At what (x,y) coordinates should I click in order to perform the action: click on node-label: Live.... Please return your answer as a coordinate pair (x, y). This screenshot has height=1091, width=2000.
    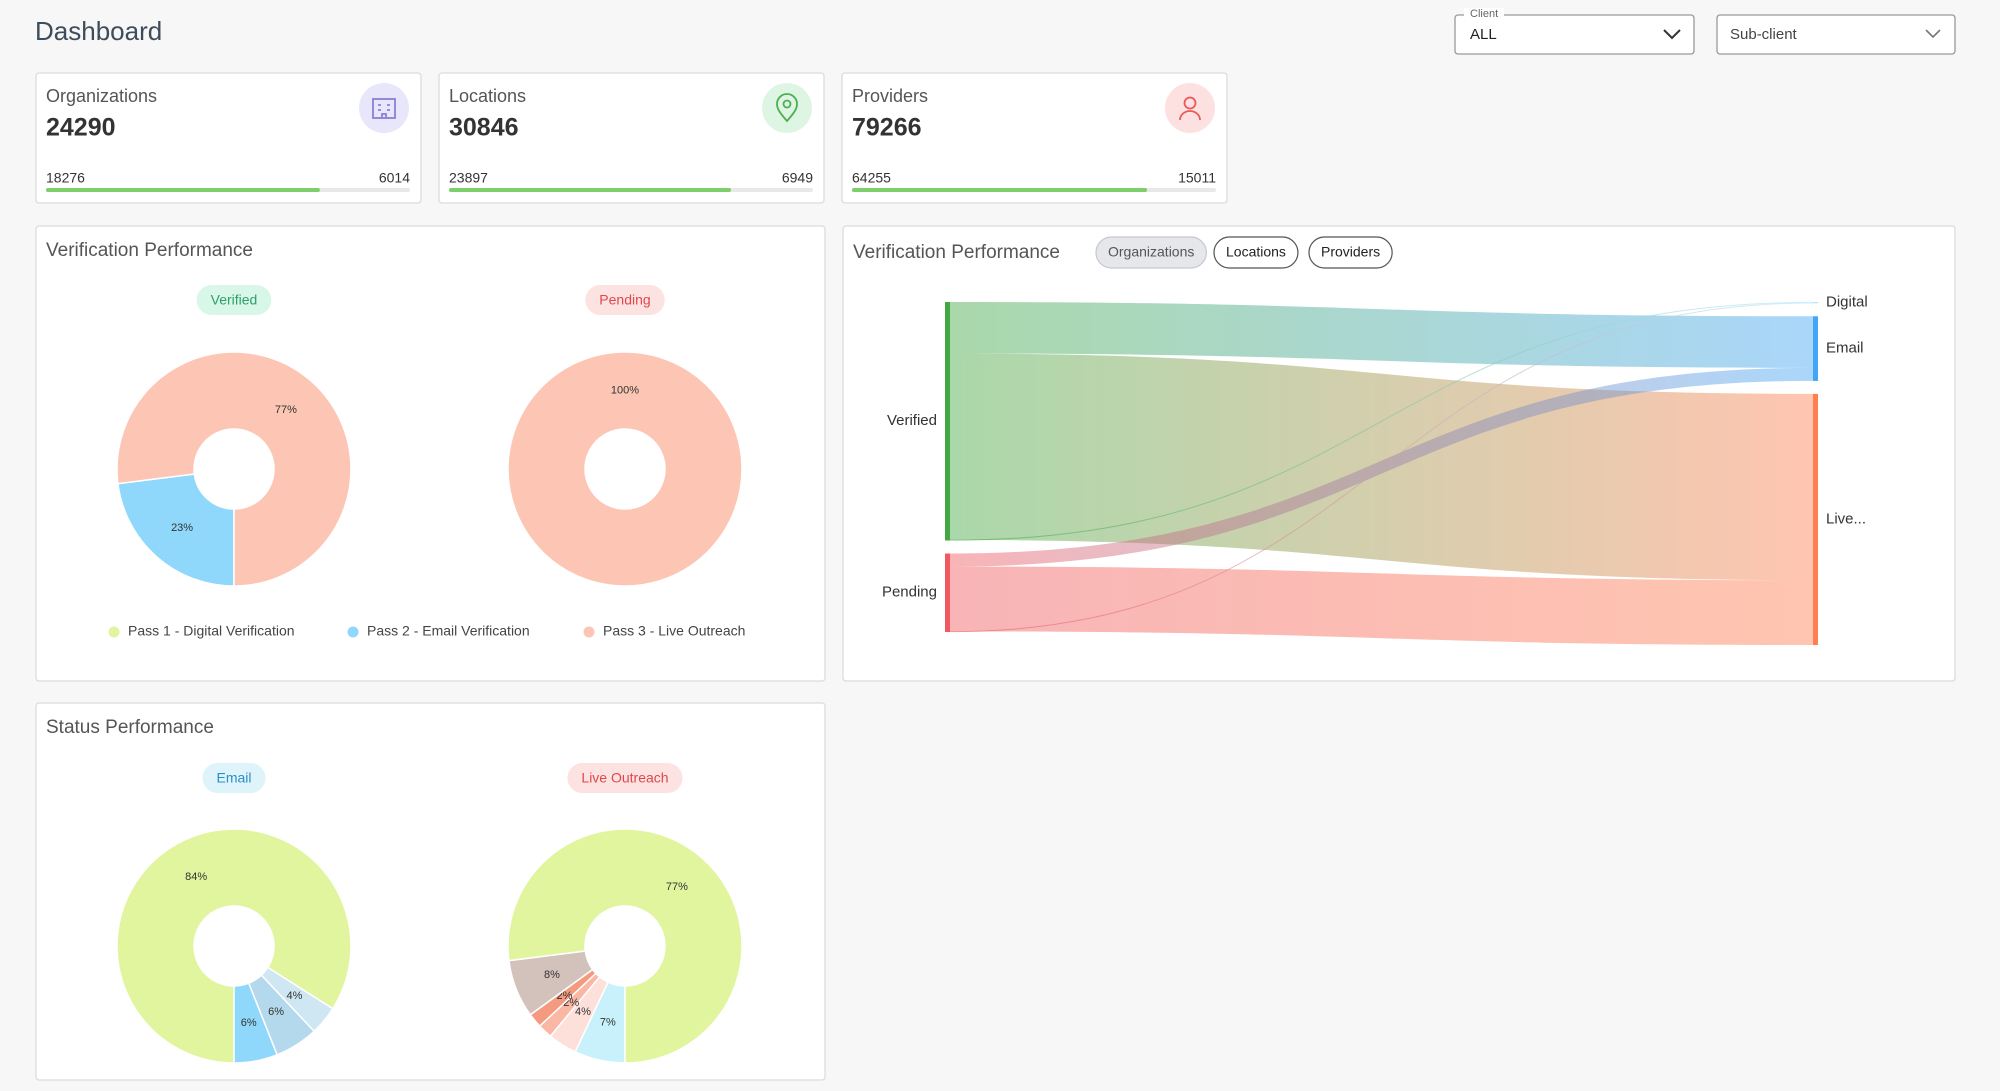
    Looking at the image, I should click on (1846, 518).